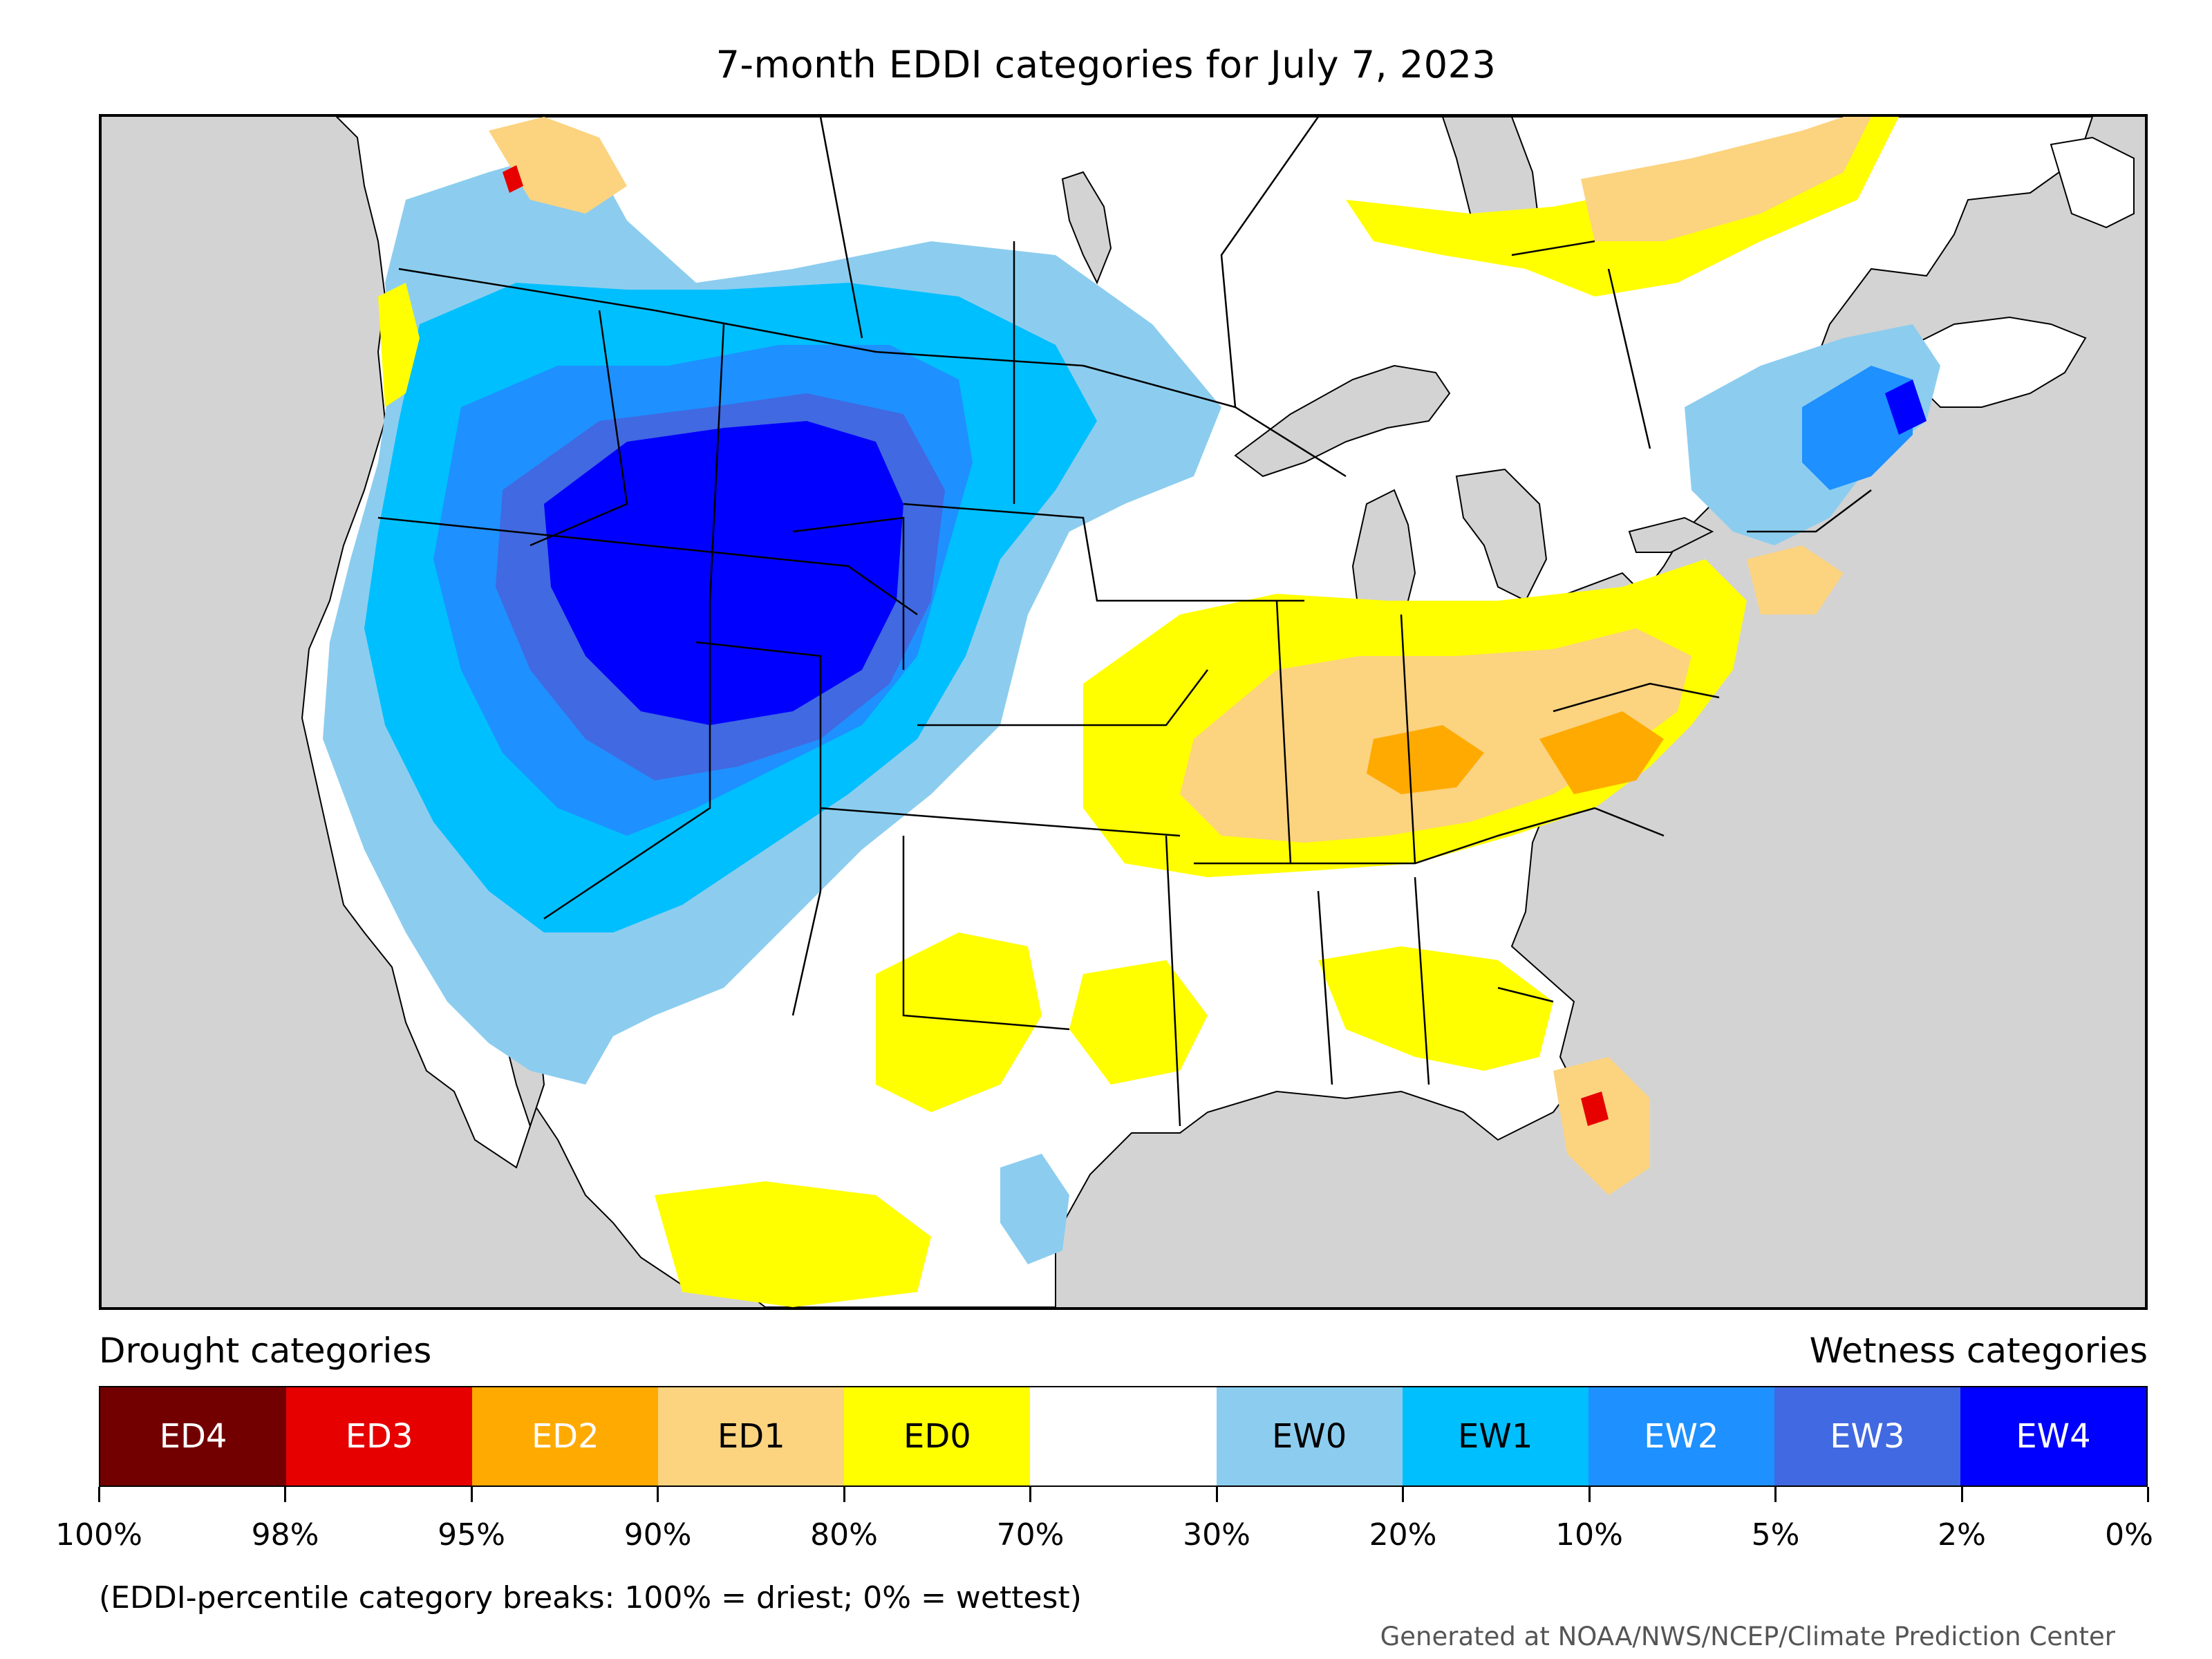 This screenshot has width=2212, height=1659. I want to click on tick-label: 98%, so click(285, 1535).